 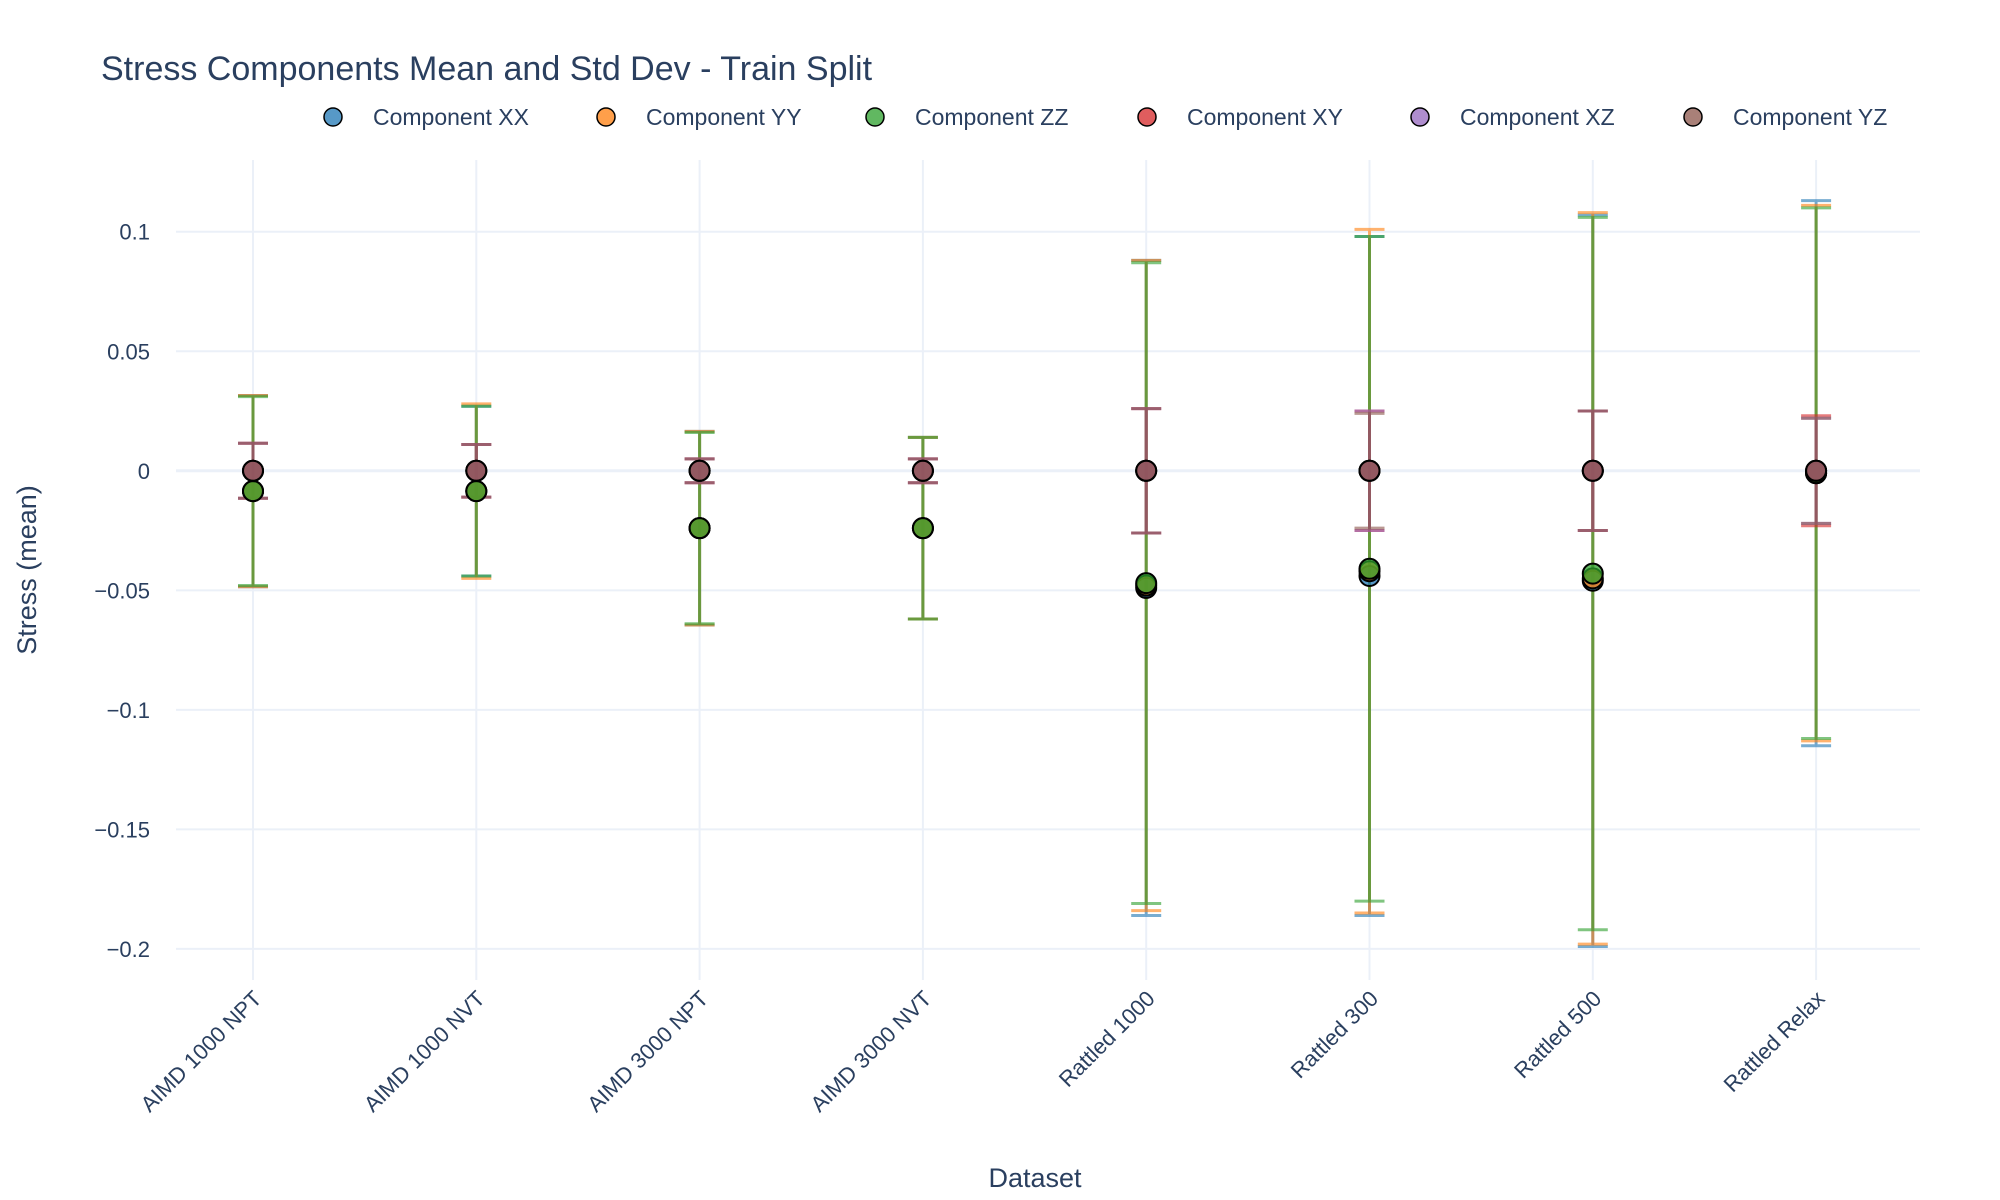 I want to click on legend-label: Component ZZ, so click(x=991, y=117).